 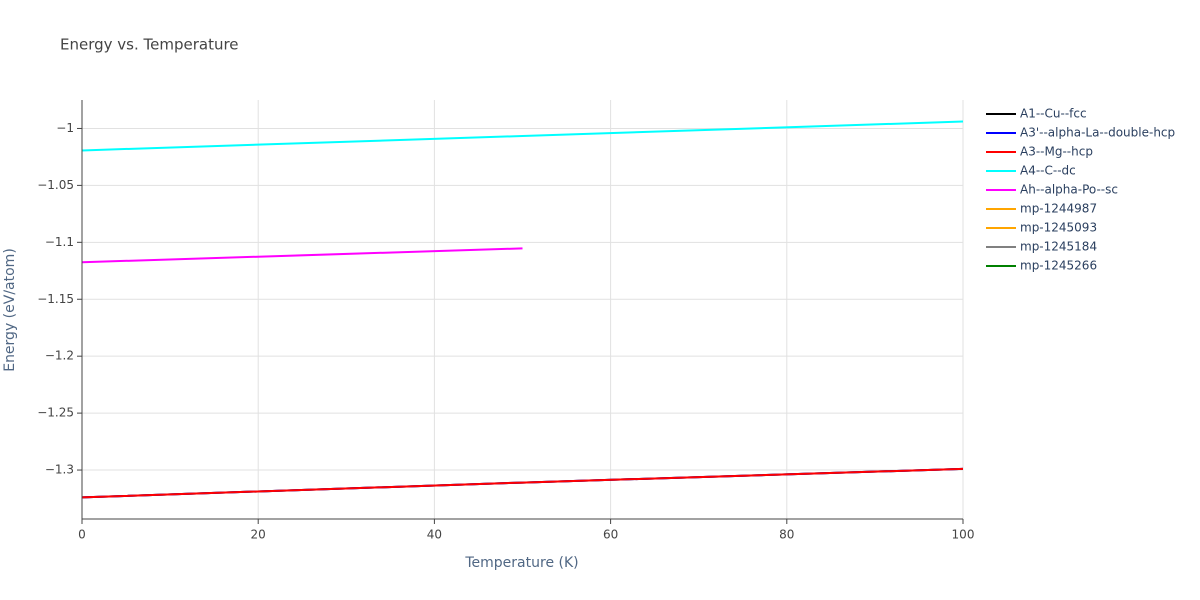 I want to click on x-tick-label: 80, so click(x=786, y=535).